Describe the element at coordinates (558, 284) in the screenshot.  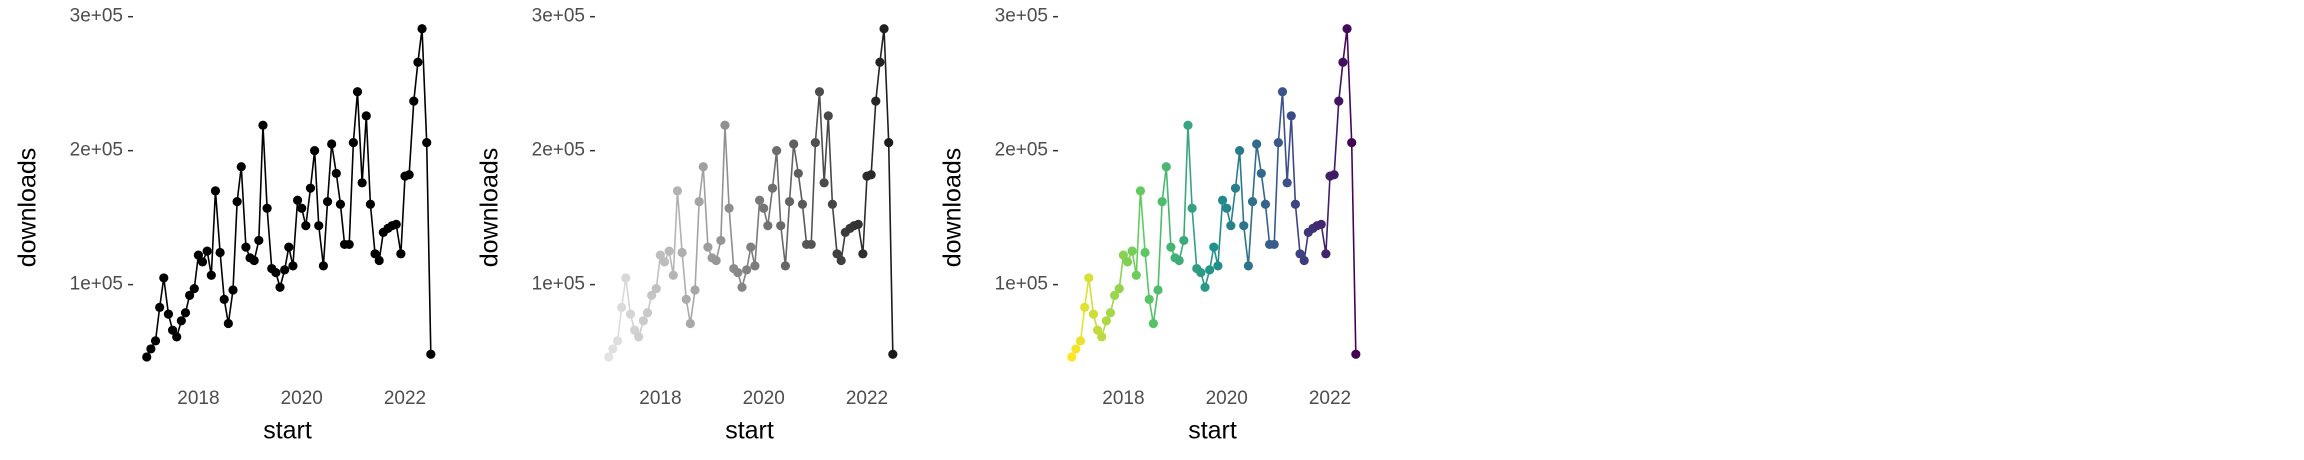
I see `y-tick-label: 1e+05` at that location.